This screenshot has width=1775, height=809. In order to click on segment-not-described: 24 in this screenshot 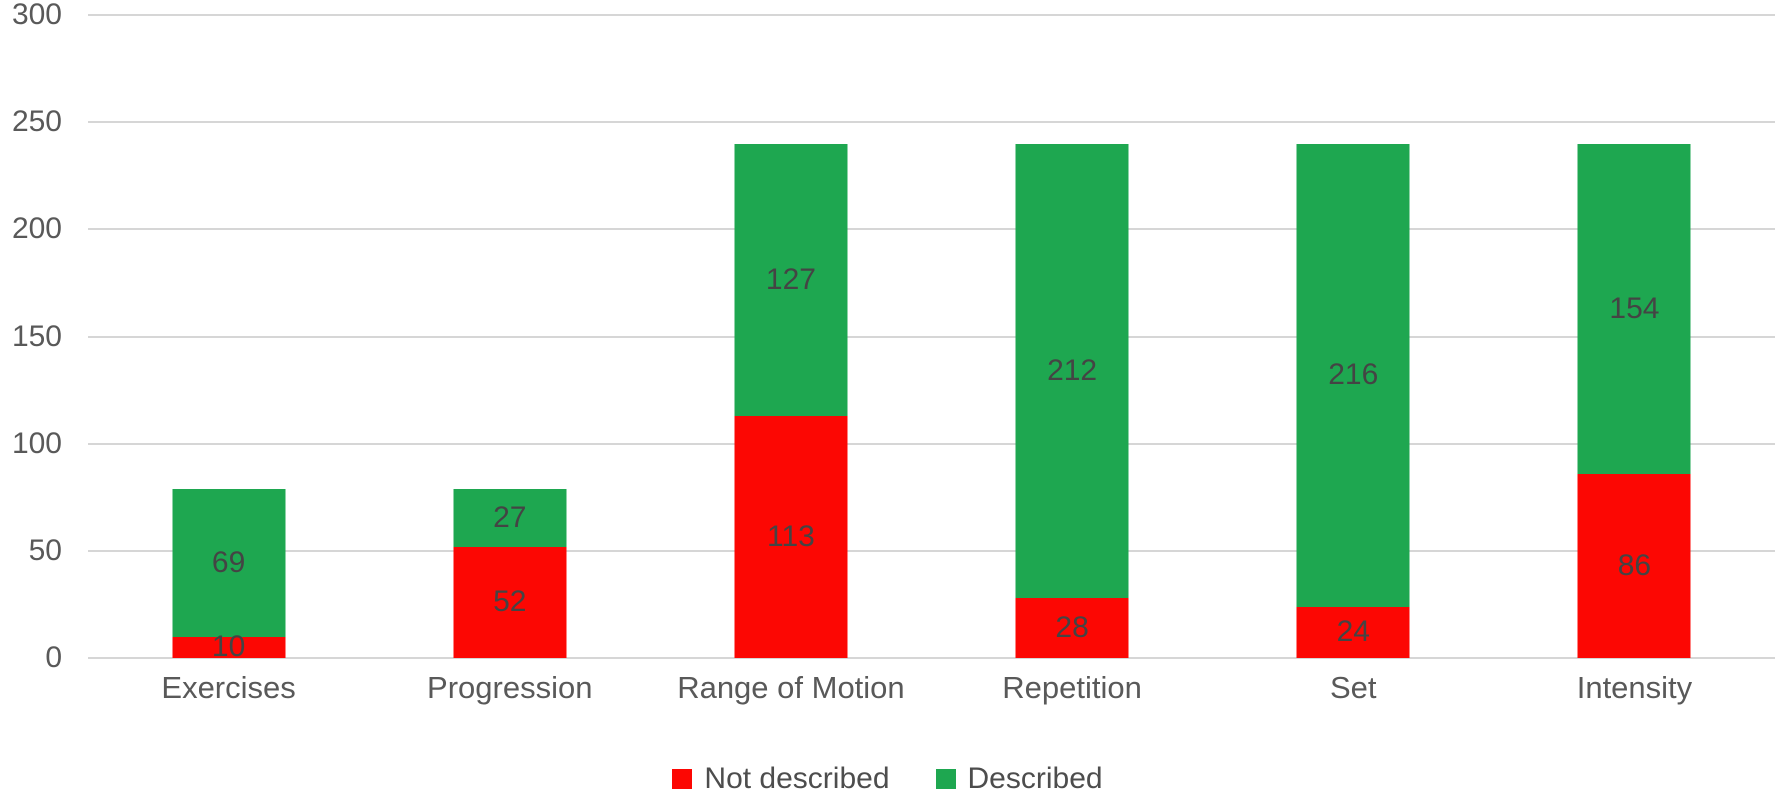, I will do `click(1353, 632)`.